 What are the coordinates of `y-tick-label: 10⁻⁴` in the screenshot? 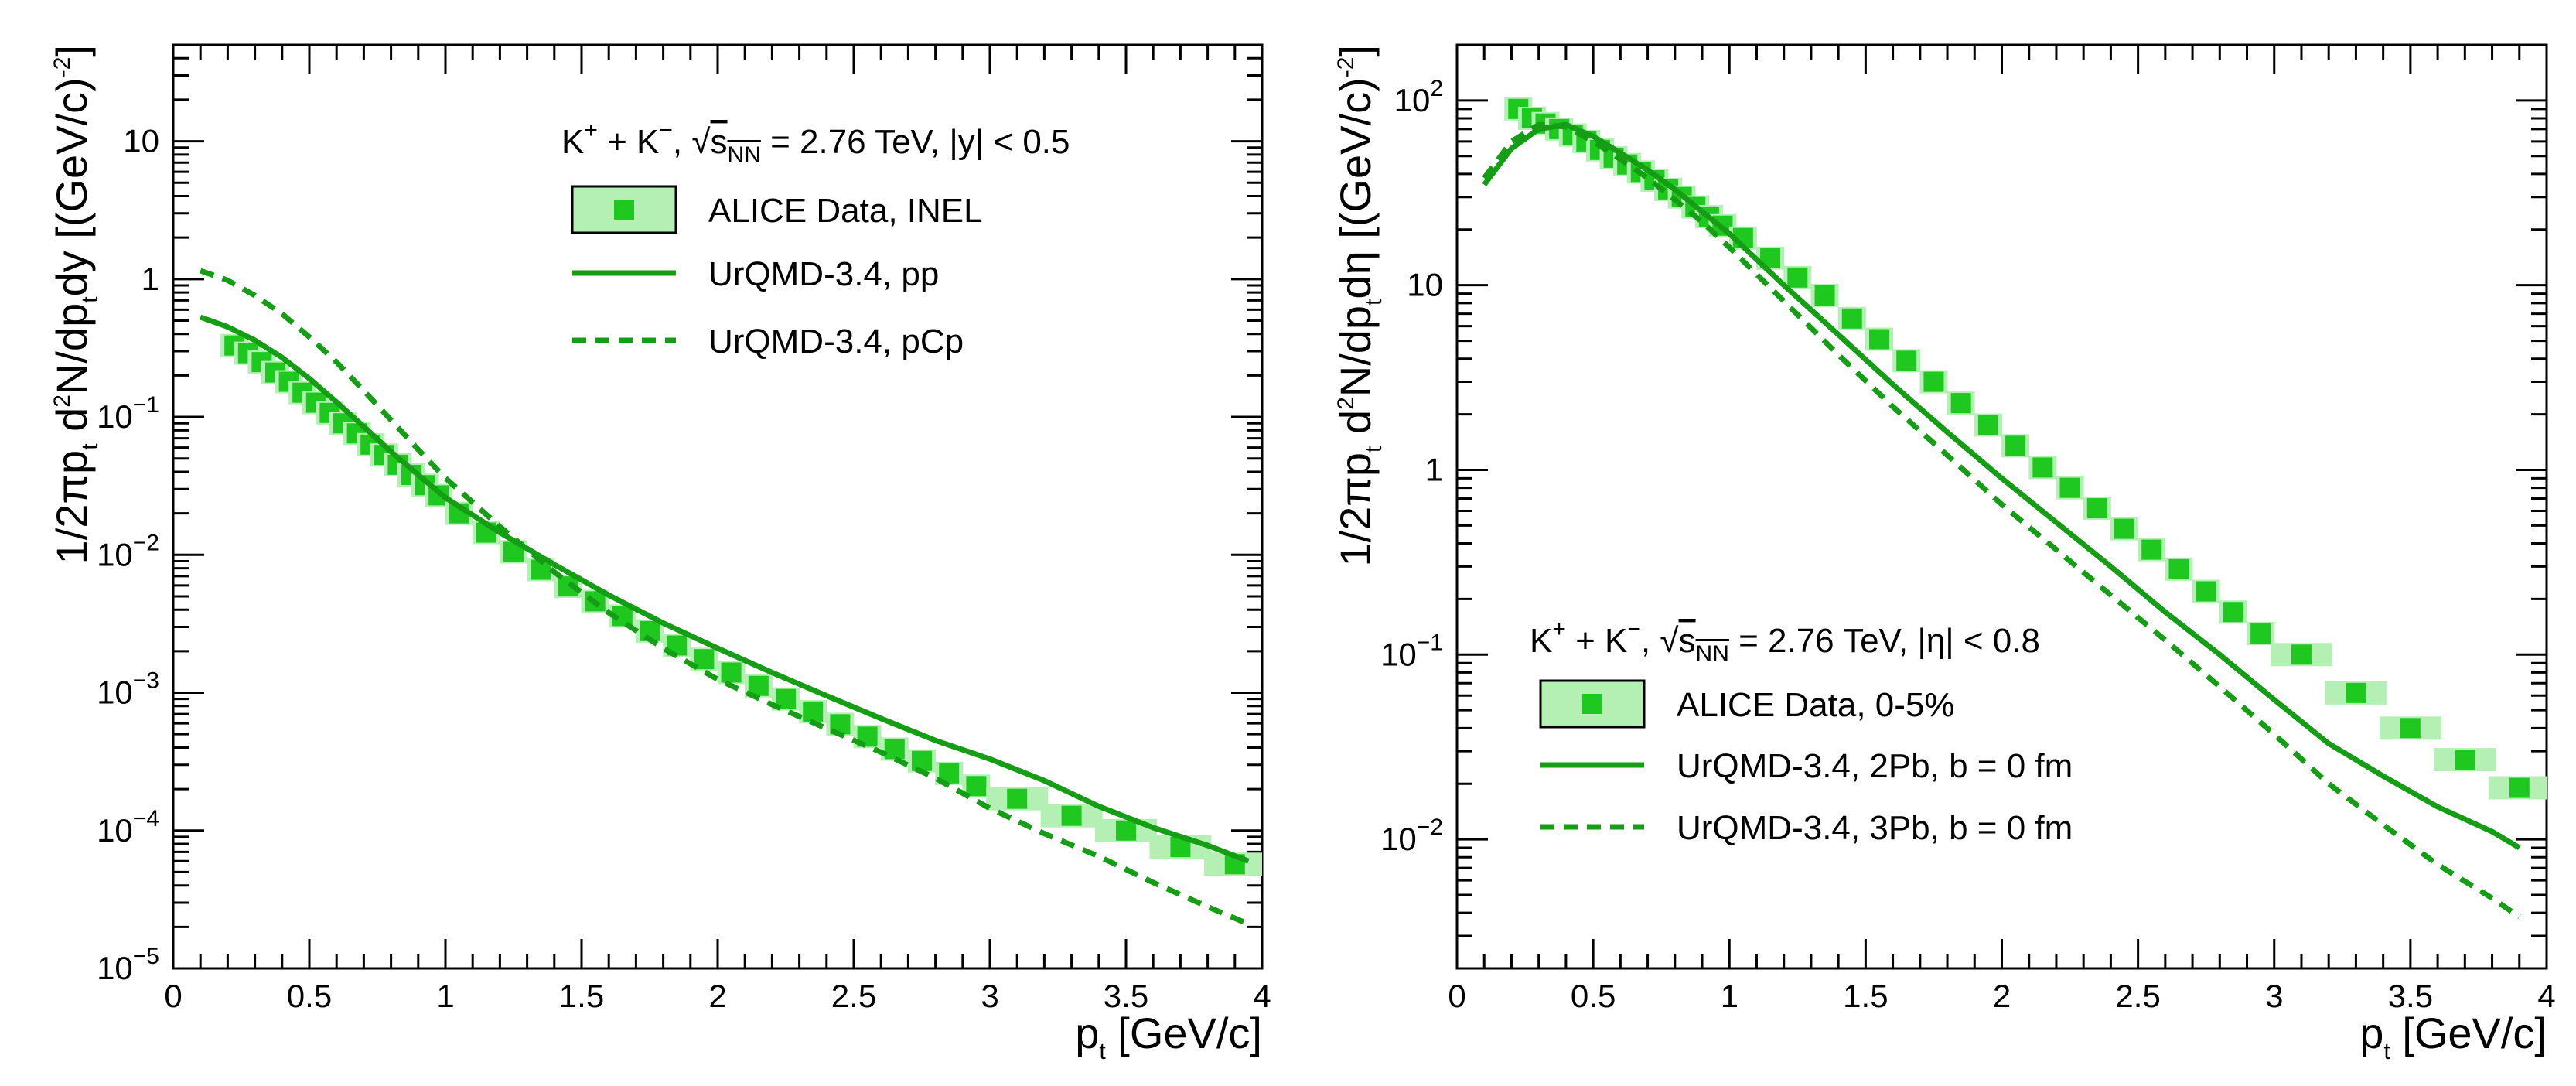 It's located at (128, 828).